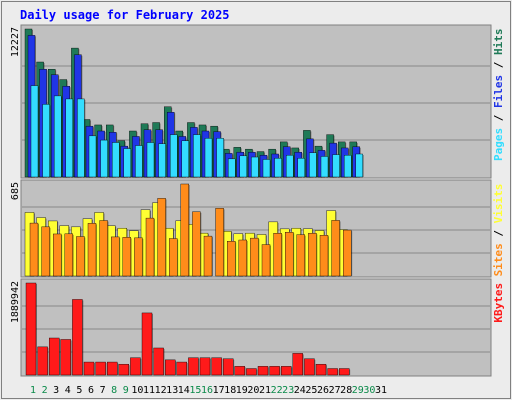 The image size is (512, 400). I want to click on day-label: 29, so click(358, 390).